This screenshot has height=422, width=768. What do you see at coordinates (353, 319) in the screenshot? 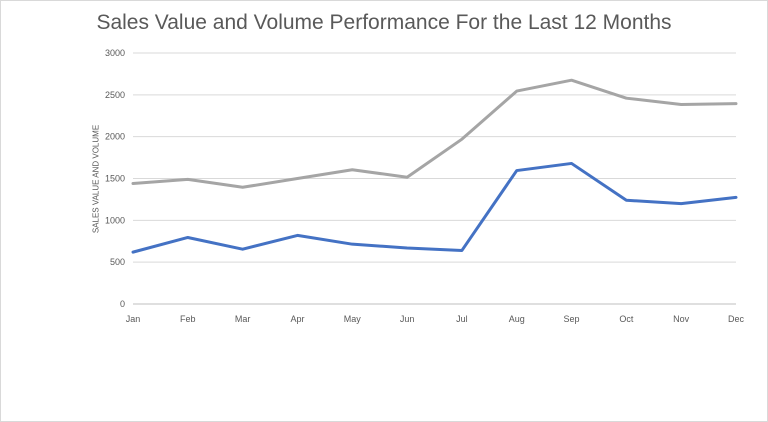
I see `x-tick-label: May` at bounding box center [353, 319].